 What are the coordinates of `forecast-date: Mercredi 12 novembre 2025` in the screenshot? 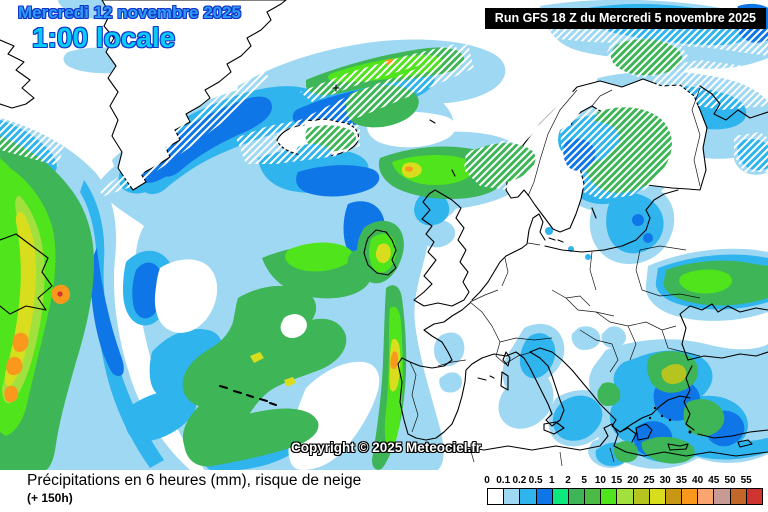 It's located at (130, 12).